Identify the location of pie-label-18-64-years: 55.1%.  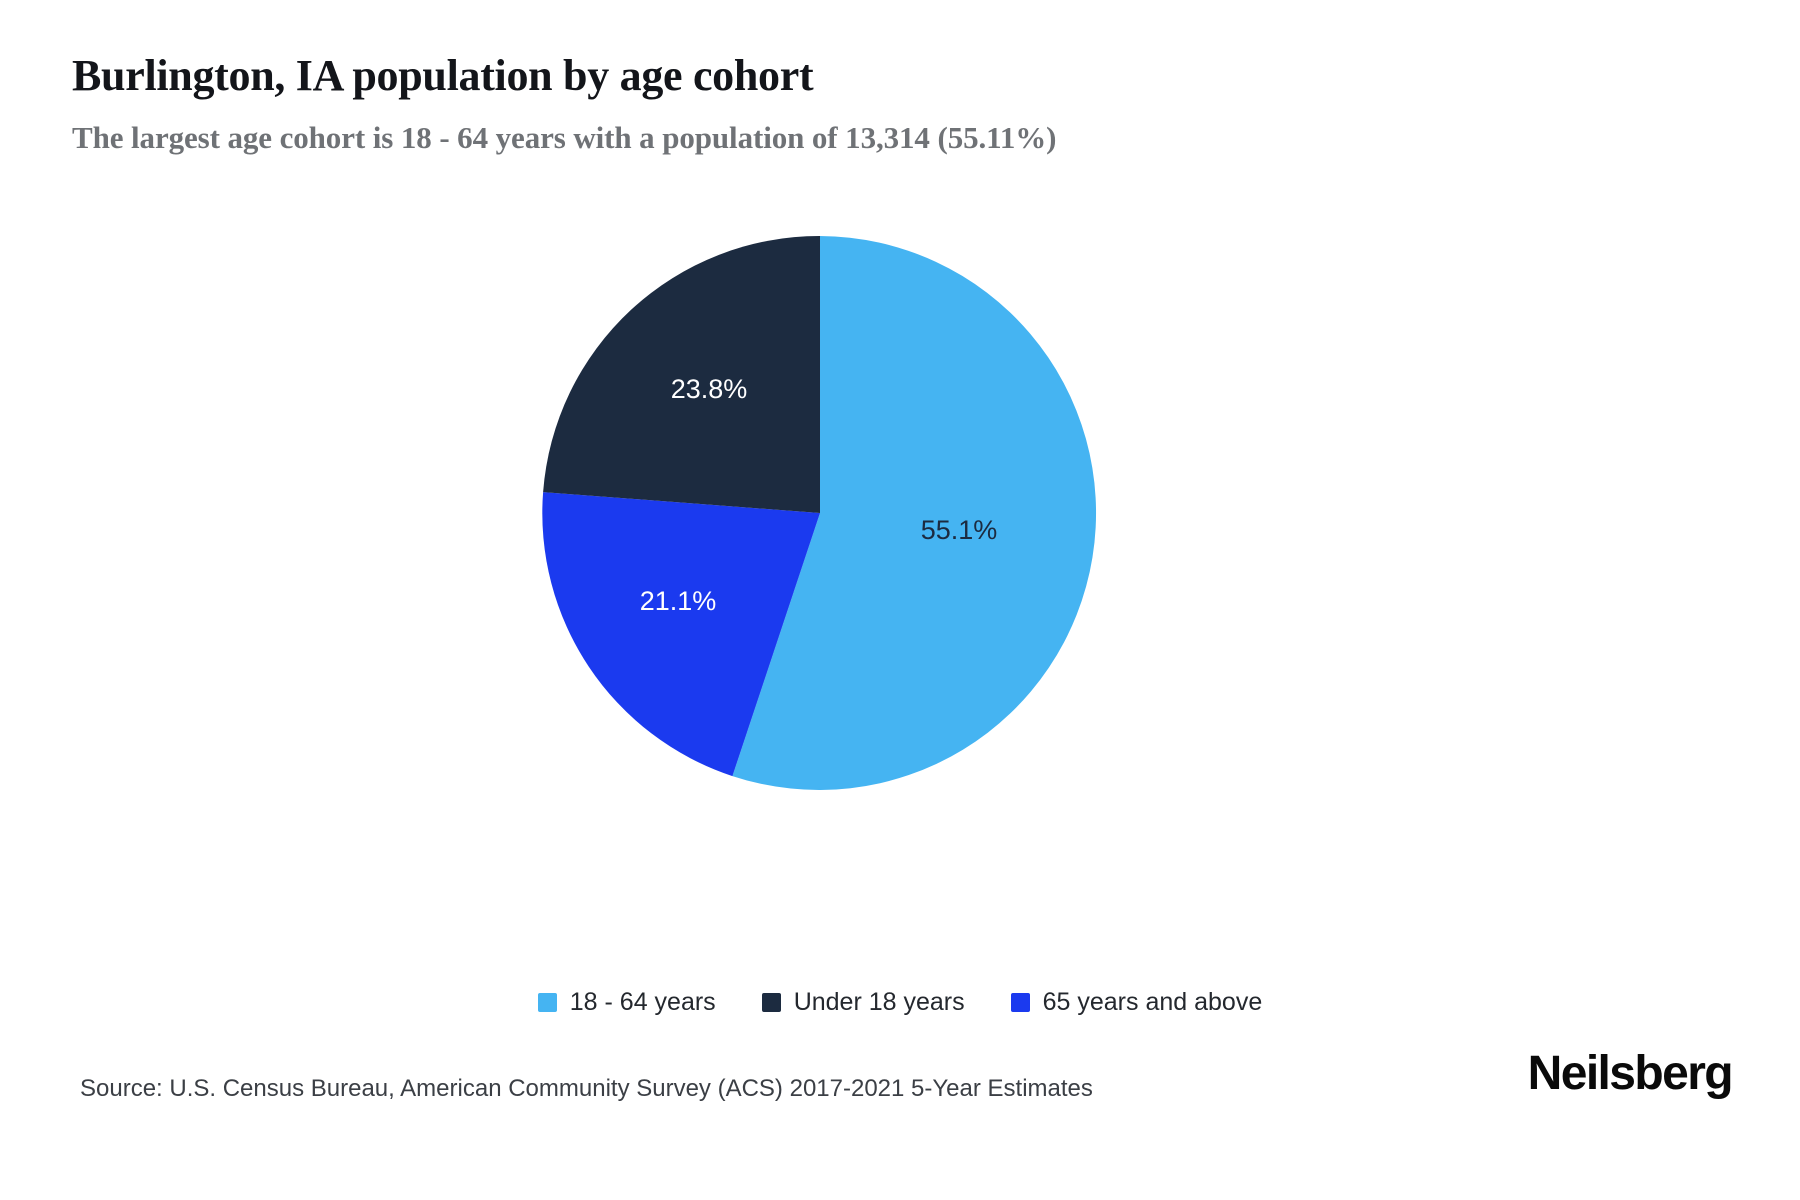
(959, 530).